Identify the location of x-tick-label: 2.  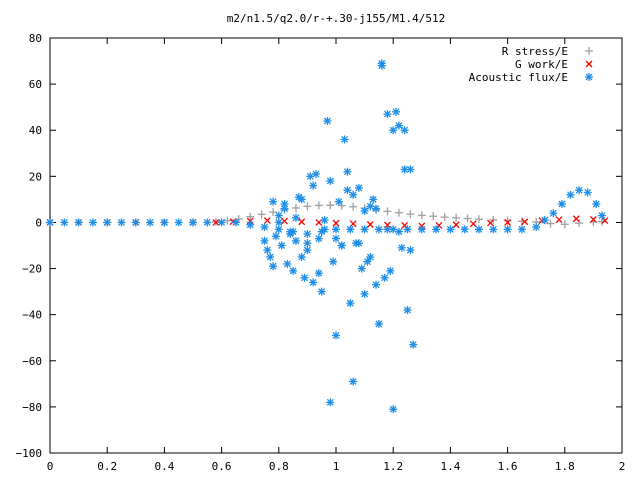
(622, 466).